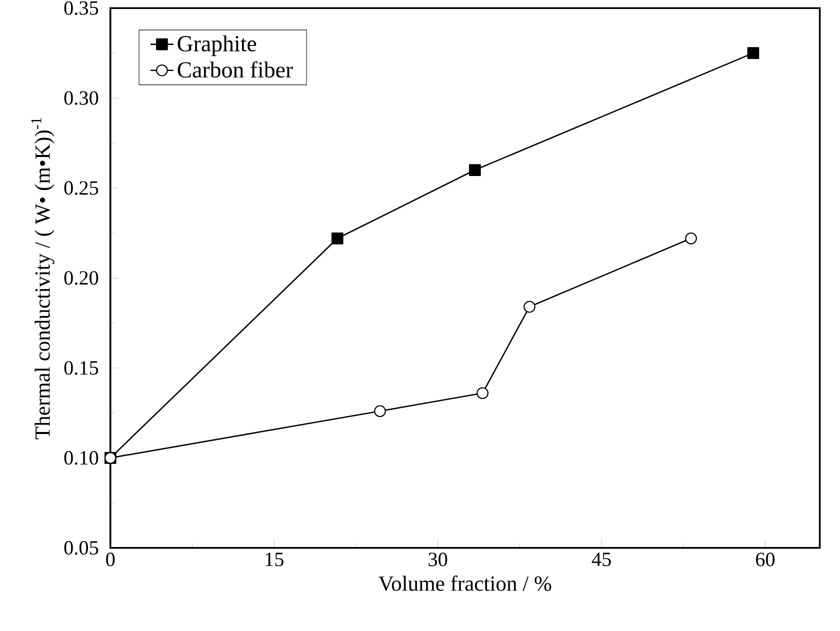 The image size is (840, 631). I want to click on x-tick-label: 15, so click(275, 559).